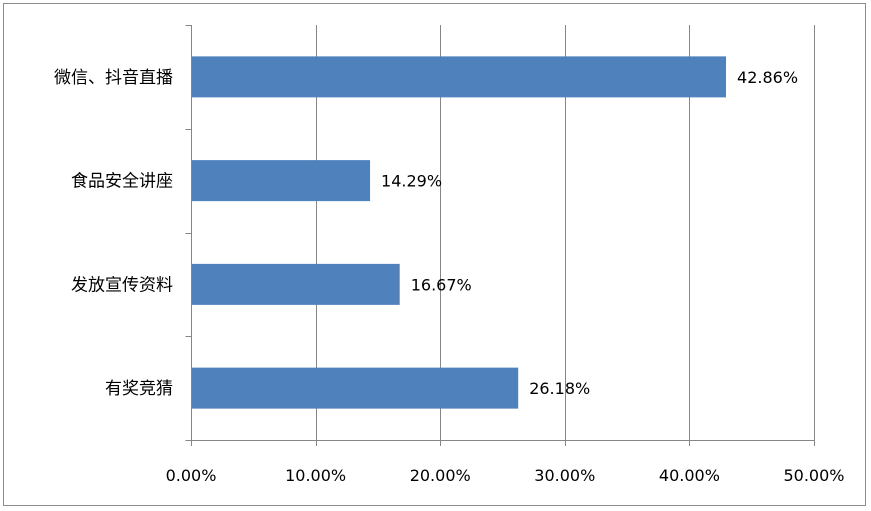  Describe the element at coordinates (113, 78) in the screenshot. I see `category-label: 微信、抖音直播` at that location.